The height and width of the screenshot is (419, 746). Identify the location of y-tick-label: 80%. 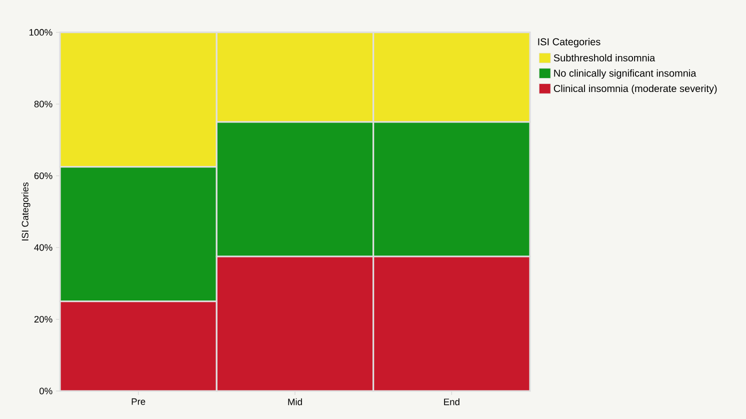
(43, 104).